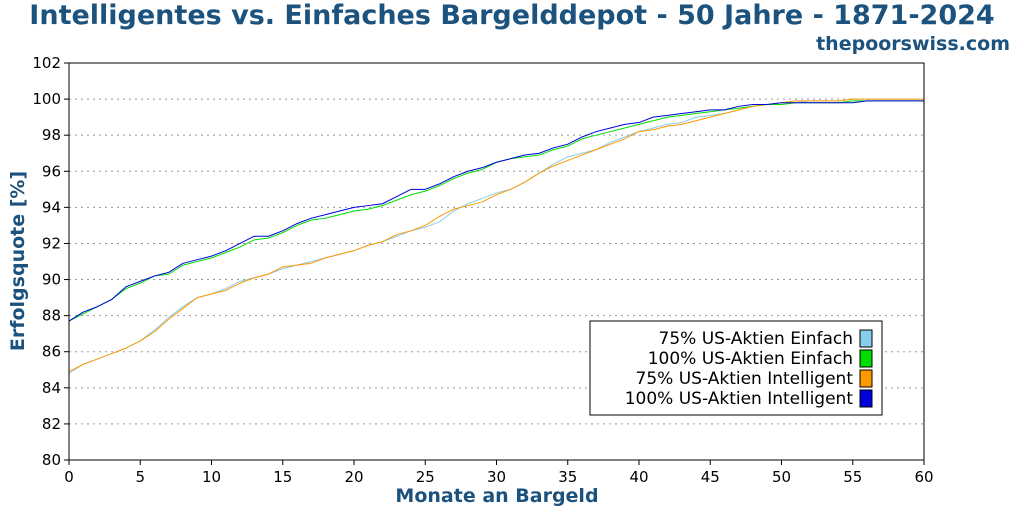 Image resolution: width=1024 pixels, height=512 pixels. What do you see at coordinates (46, 63) in the screenshot?
I see `y-tick-label: 102` at bounding box center [46, 63].